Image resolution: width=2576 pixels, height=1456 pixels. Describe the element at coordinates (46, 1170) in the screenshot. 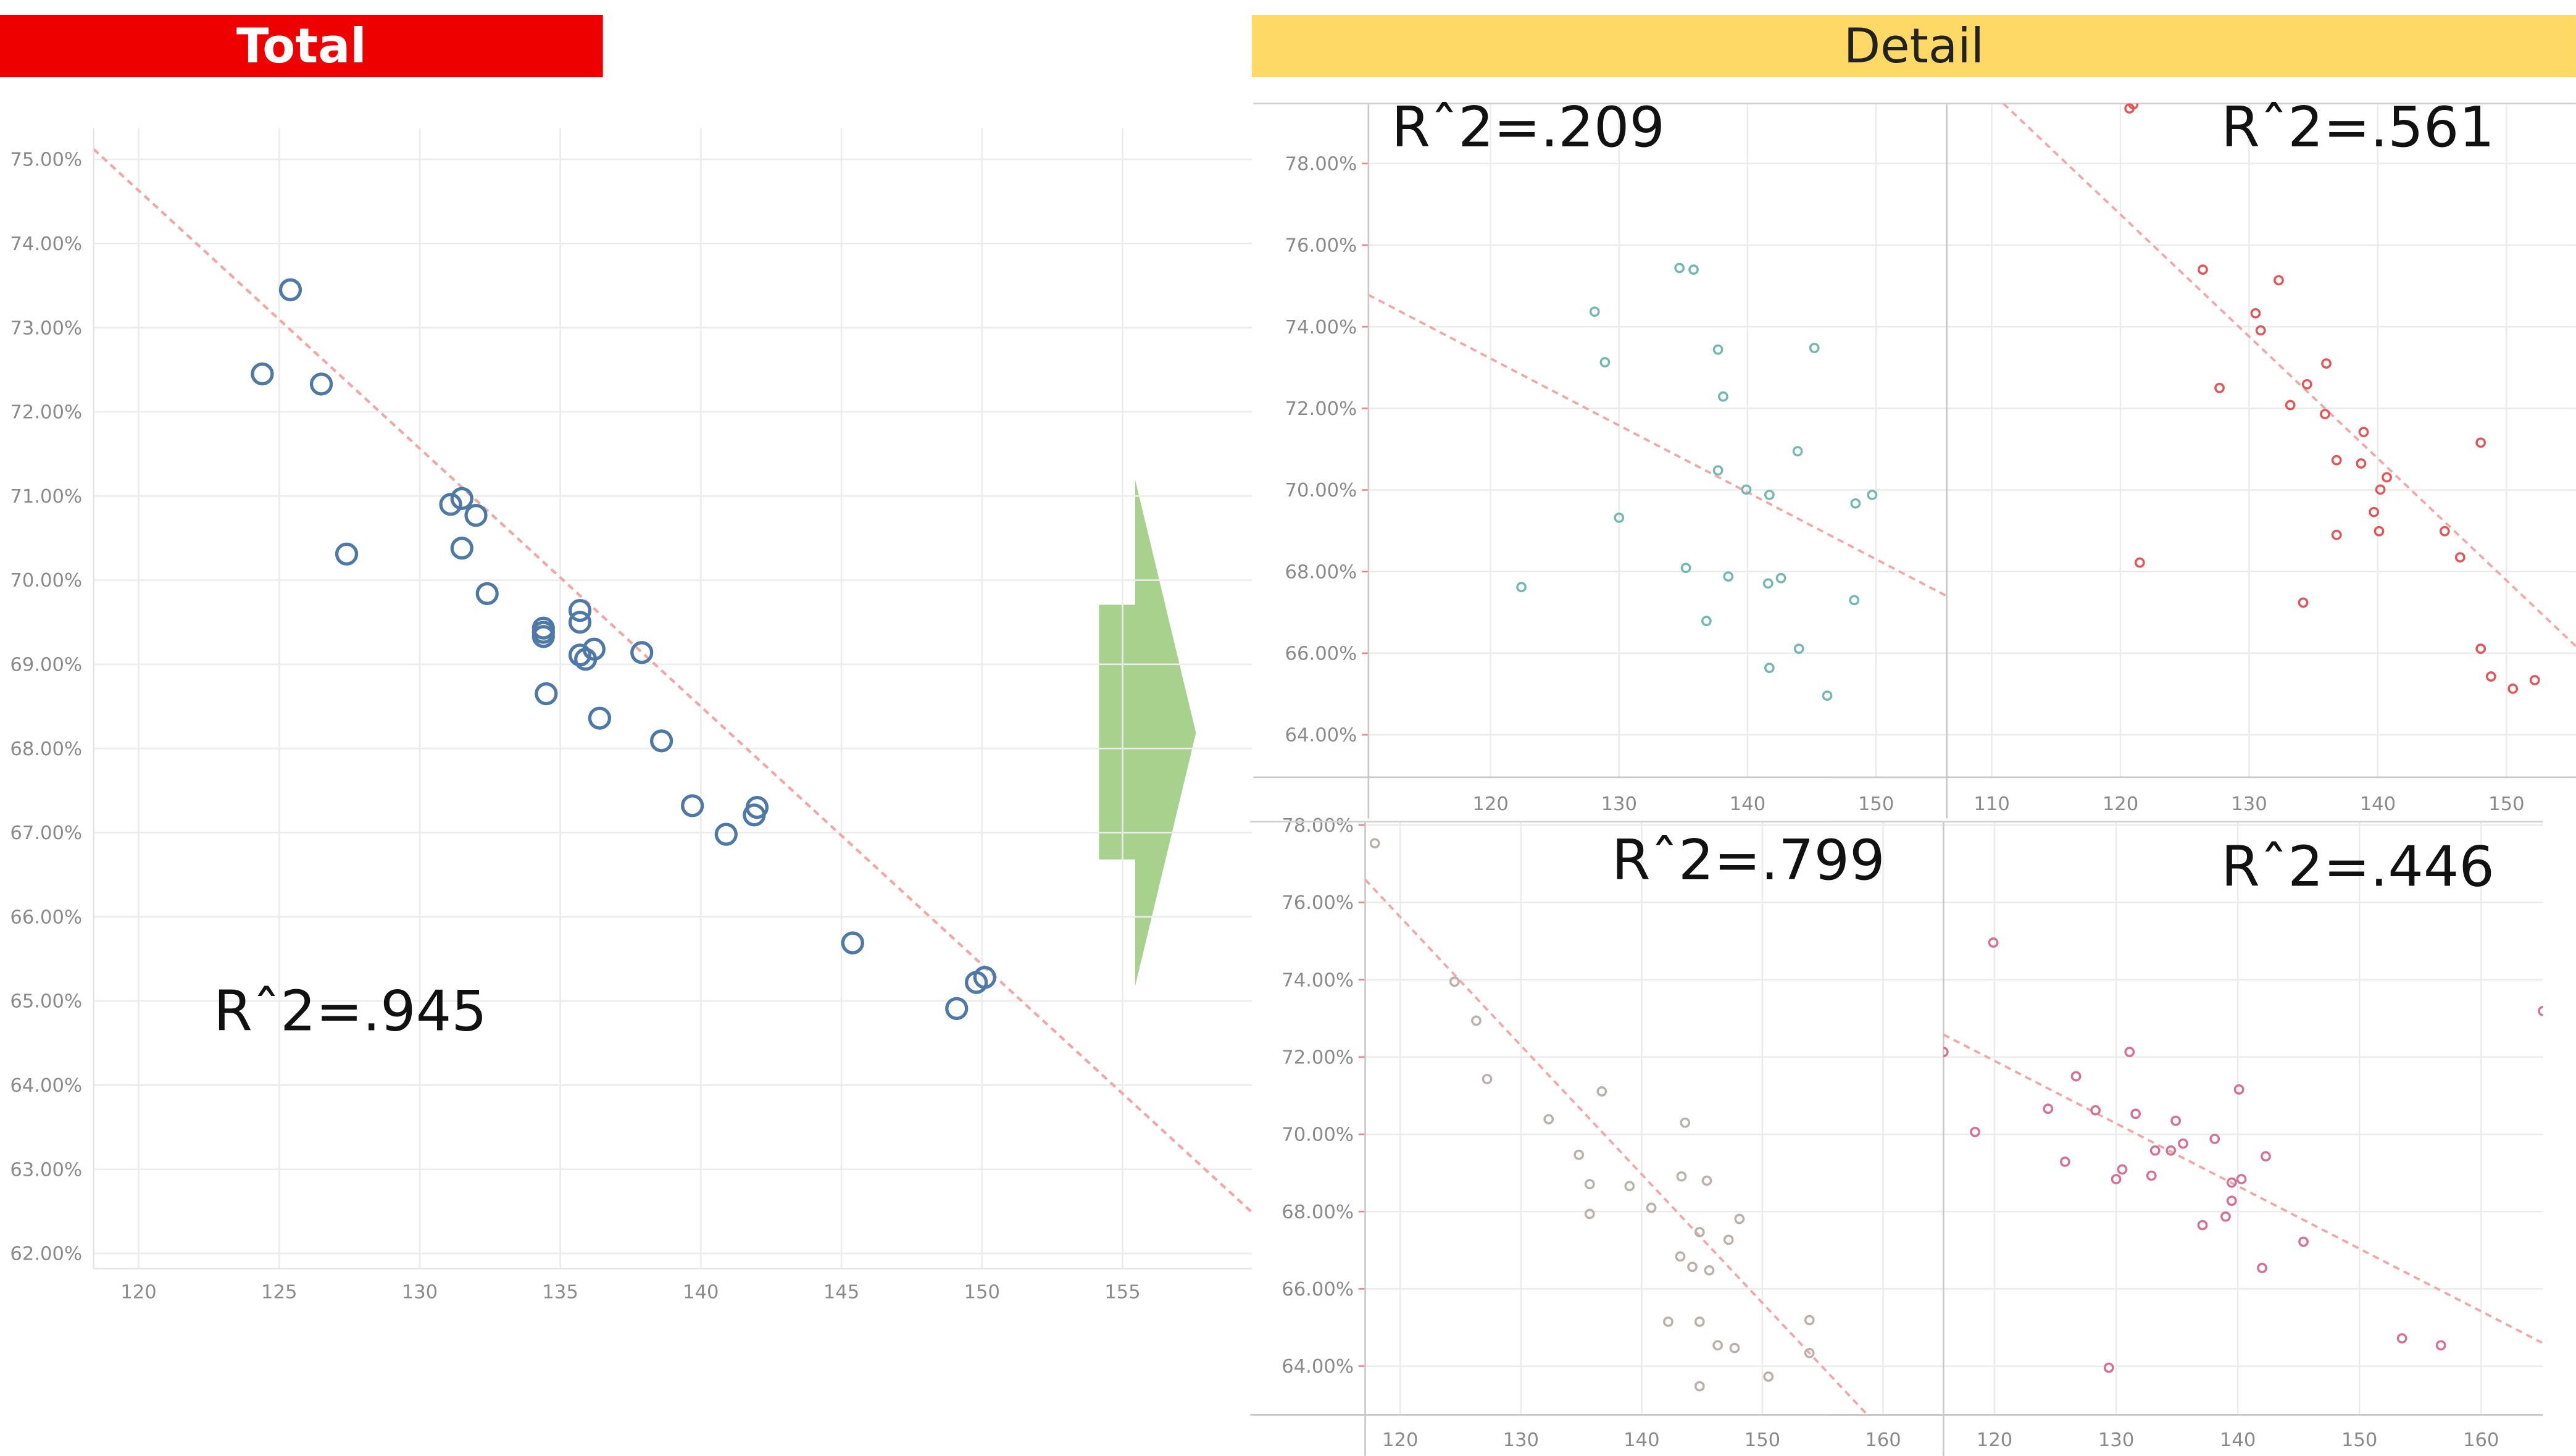

I see `y-tick-label: 63.00%` at that location.